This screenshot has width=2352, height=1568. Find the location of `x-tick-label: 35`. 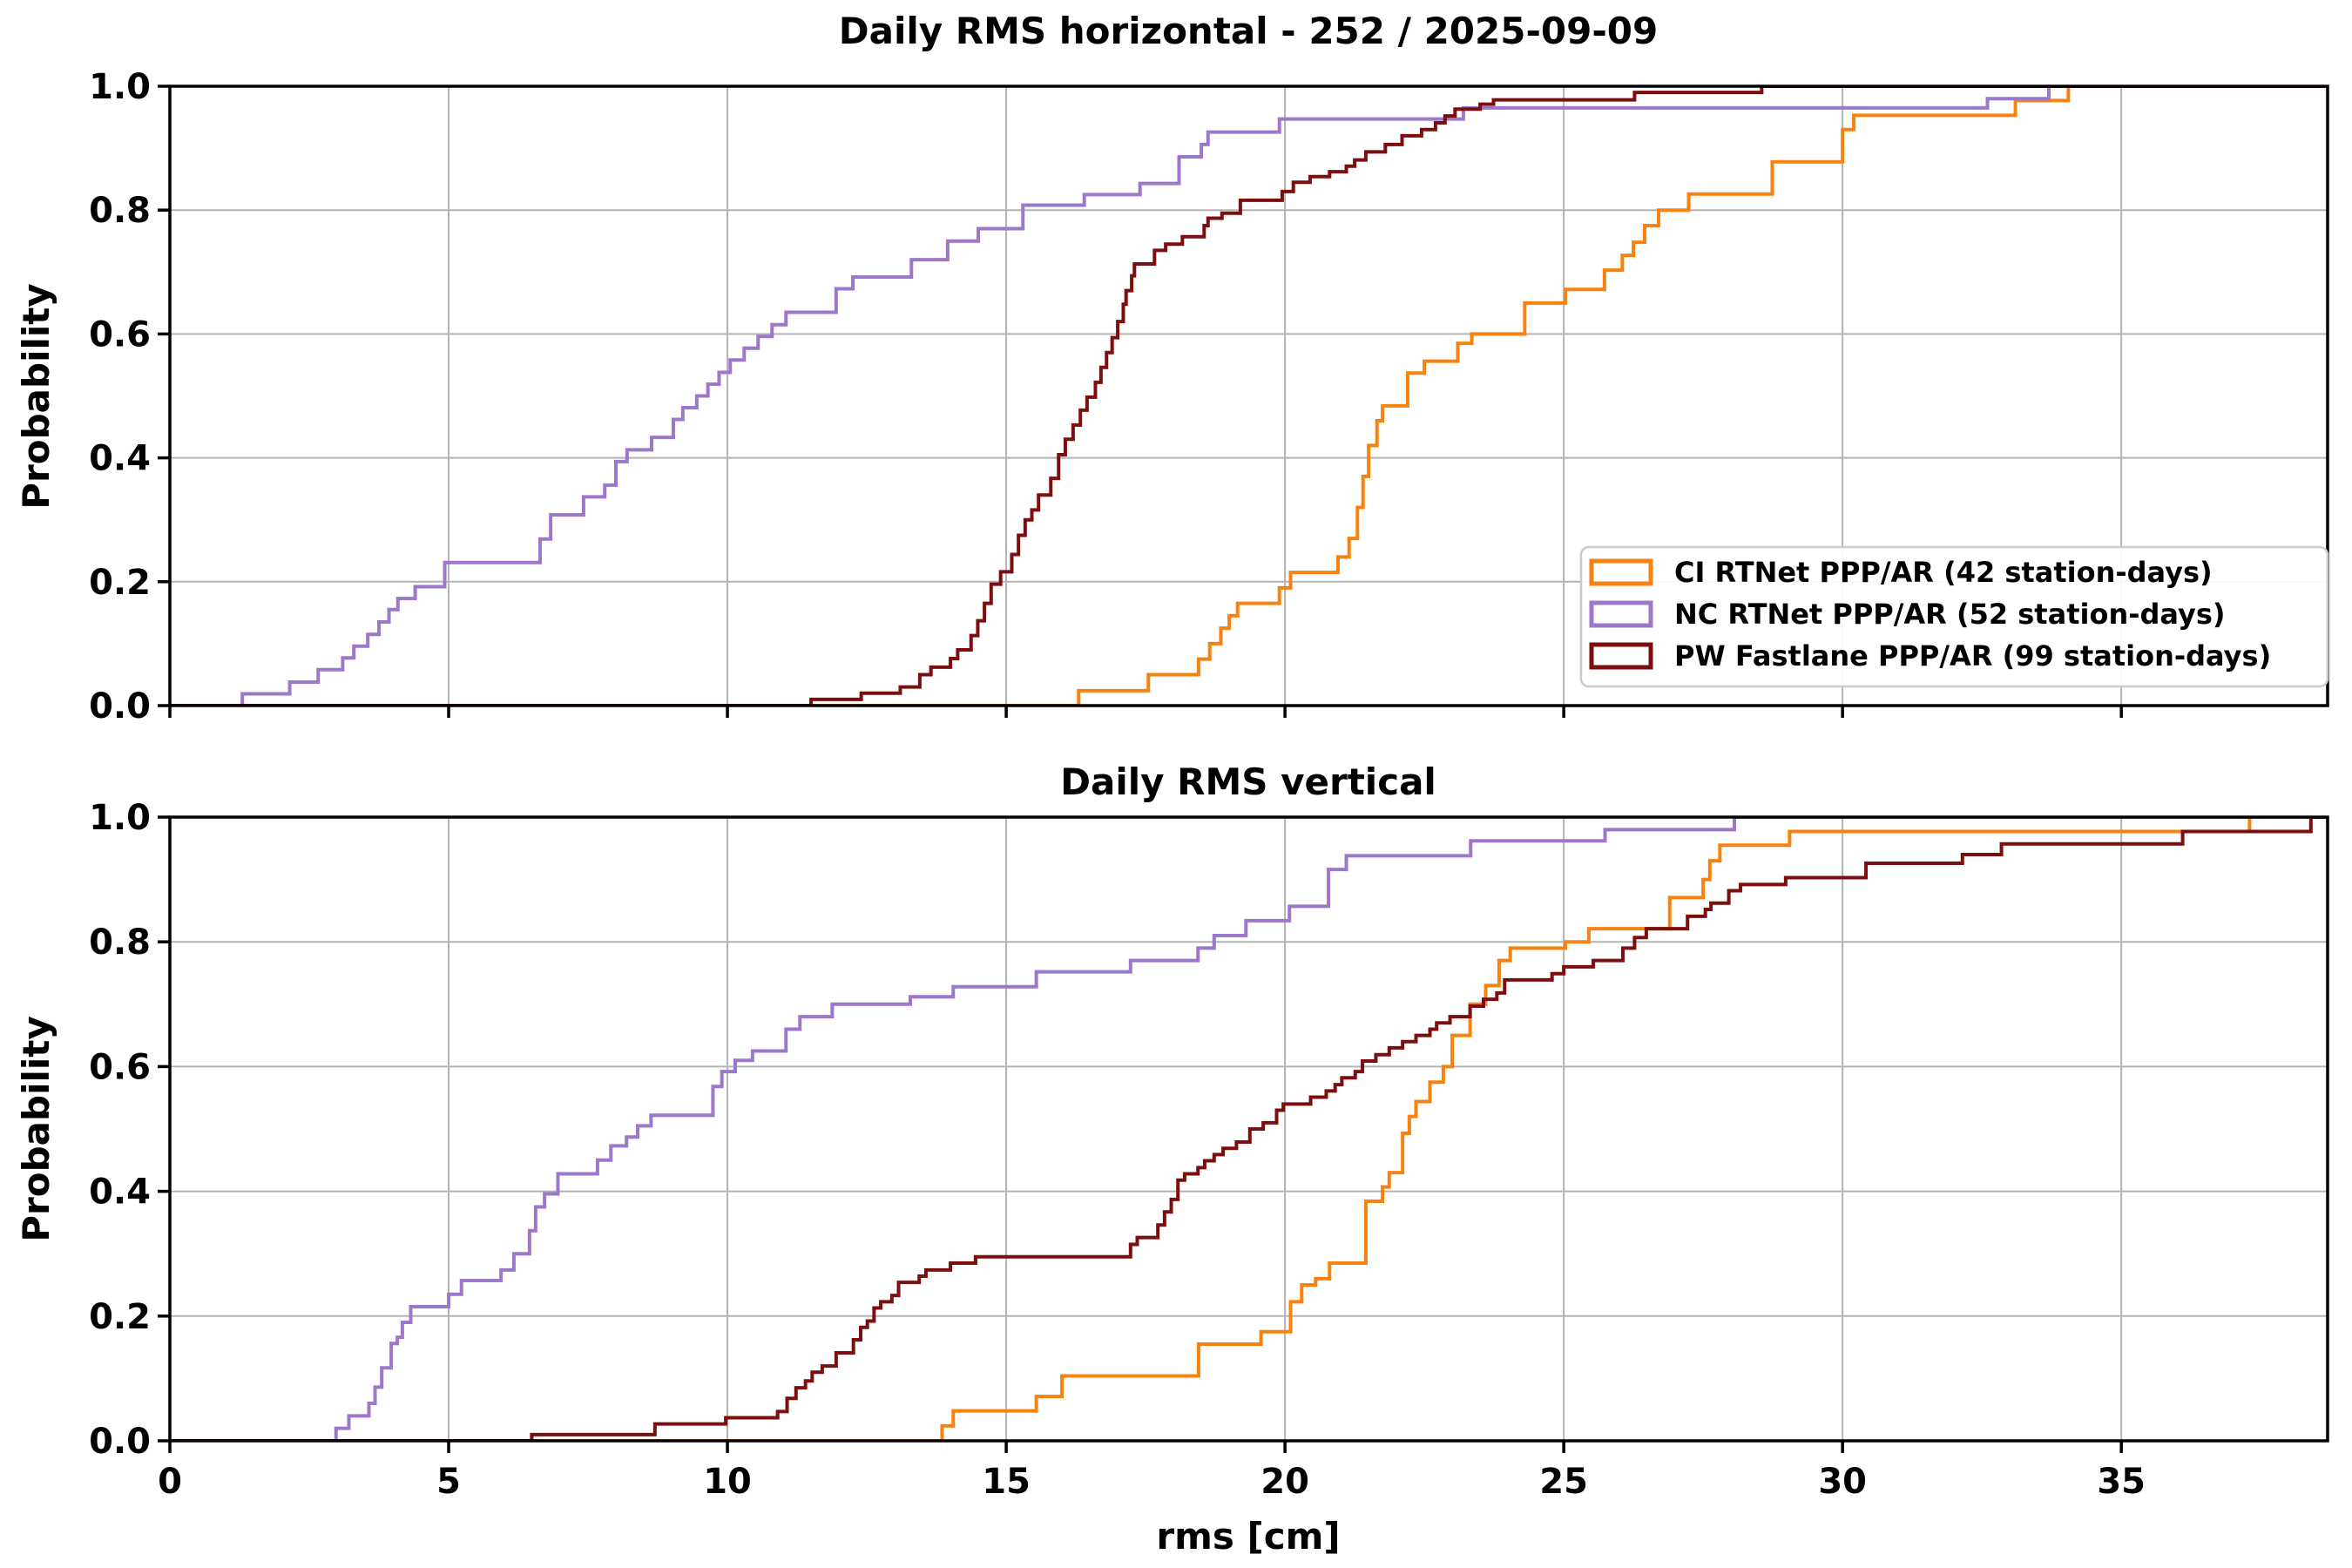

x-tick-label: 35 is located at coordinates (2121, 1482).